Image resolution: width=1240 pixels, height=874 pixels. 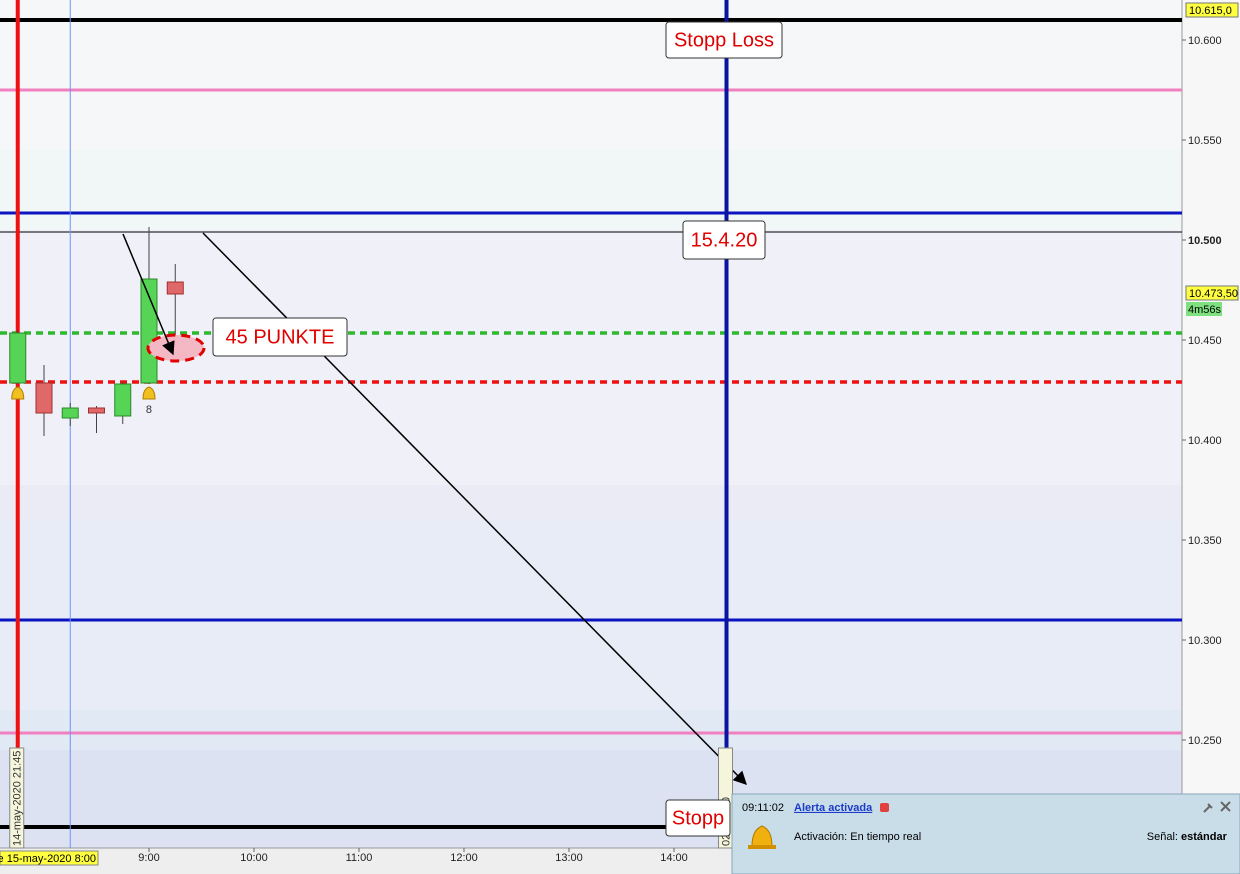 What do you see at coordinates (1205, 541) in the screenshot?
I see `y-tick-label: 10.350` at bounding box center [1205, 541].